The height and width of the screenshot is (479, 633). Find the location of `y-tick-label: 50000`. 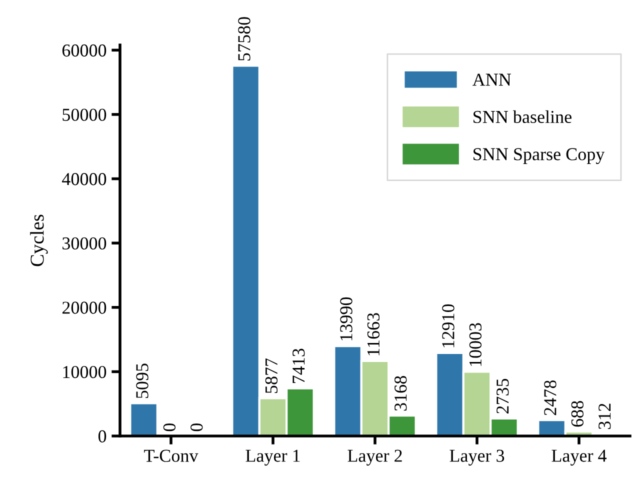

y-tick-label: 50000 is located at coordinates (84, 114).